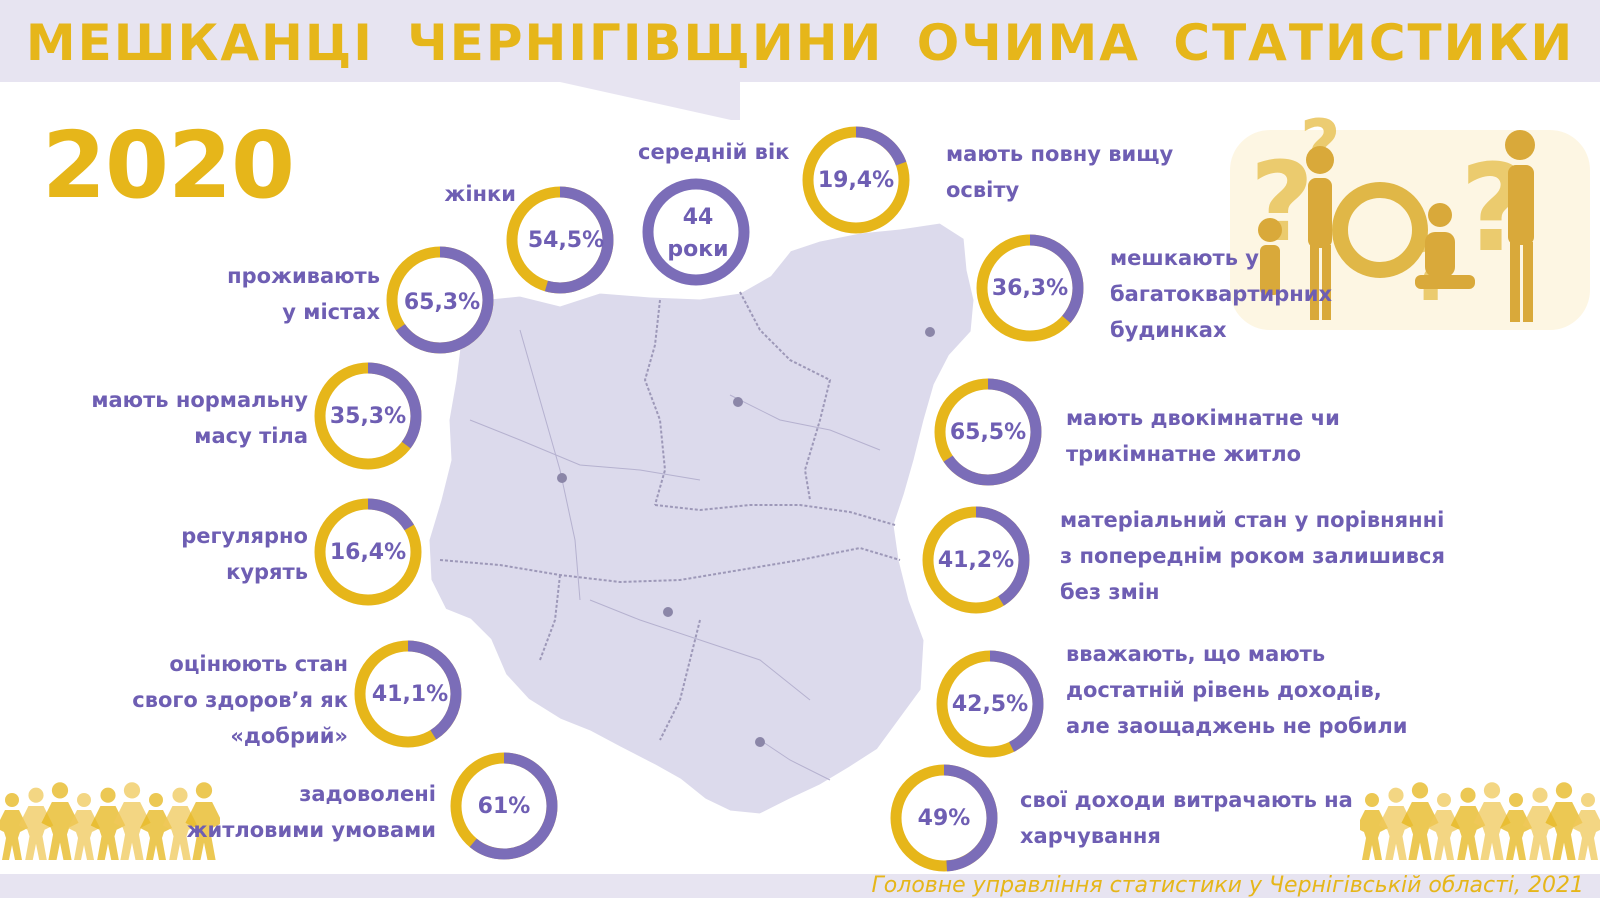 The width and height of the screenshot is (1600, 898). What do you see at coordinates (983, 190) in the screenshot?
I see `stat-label-line: освіту` at bounding box center [983, 190].